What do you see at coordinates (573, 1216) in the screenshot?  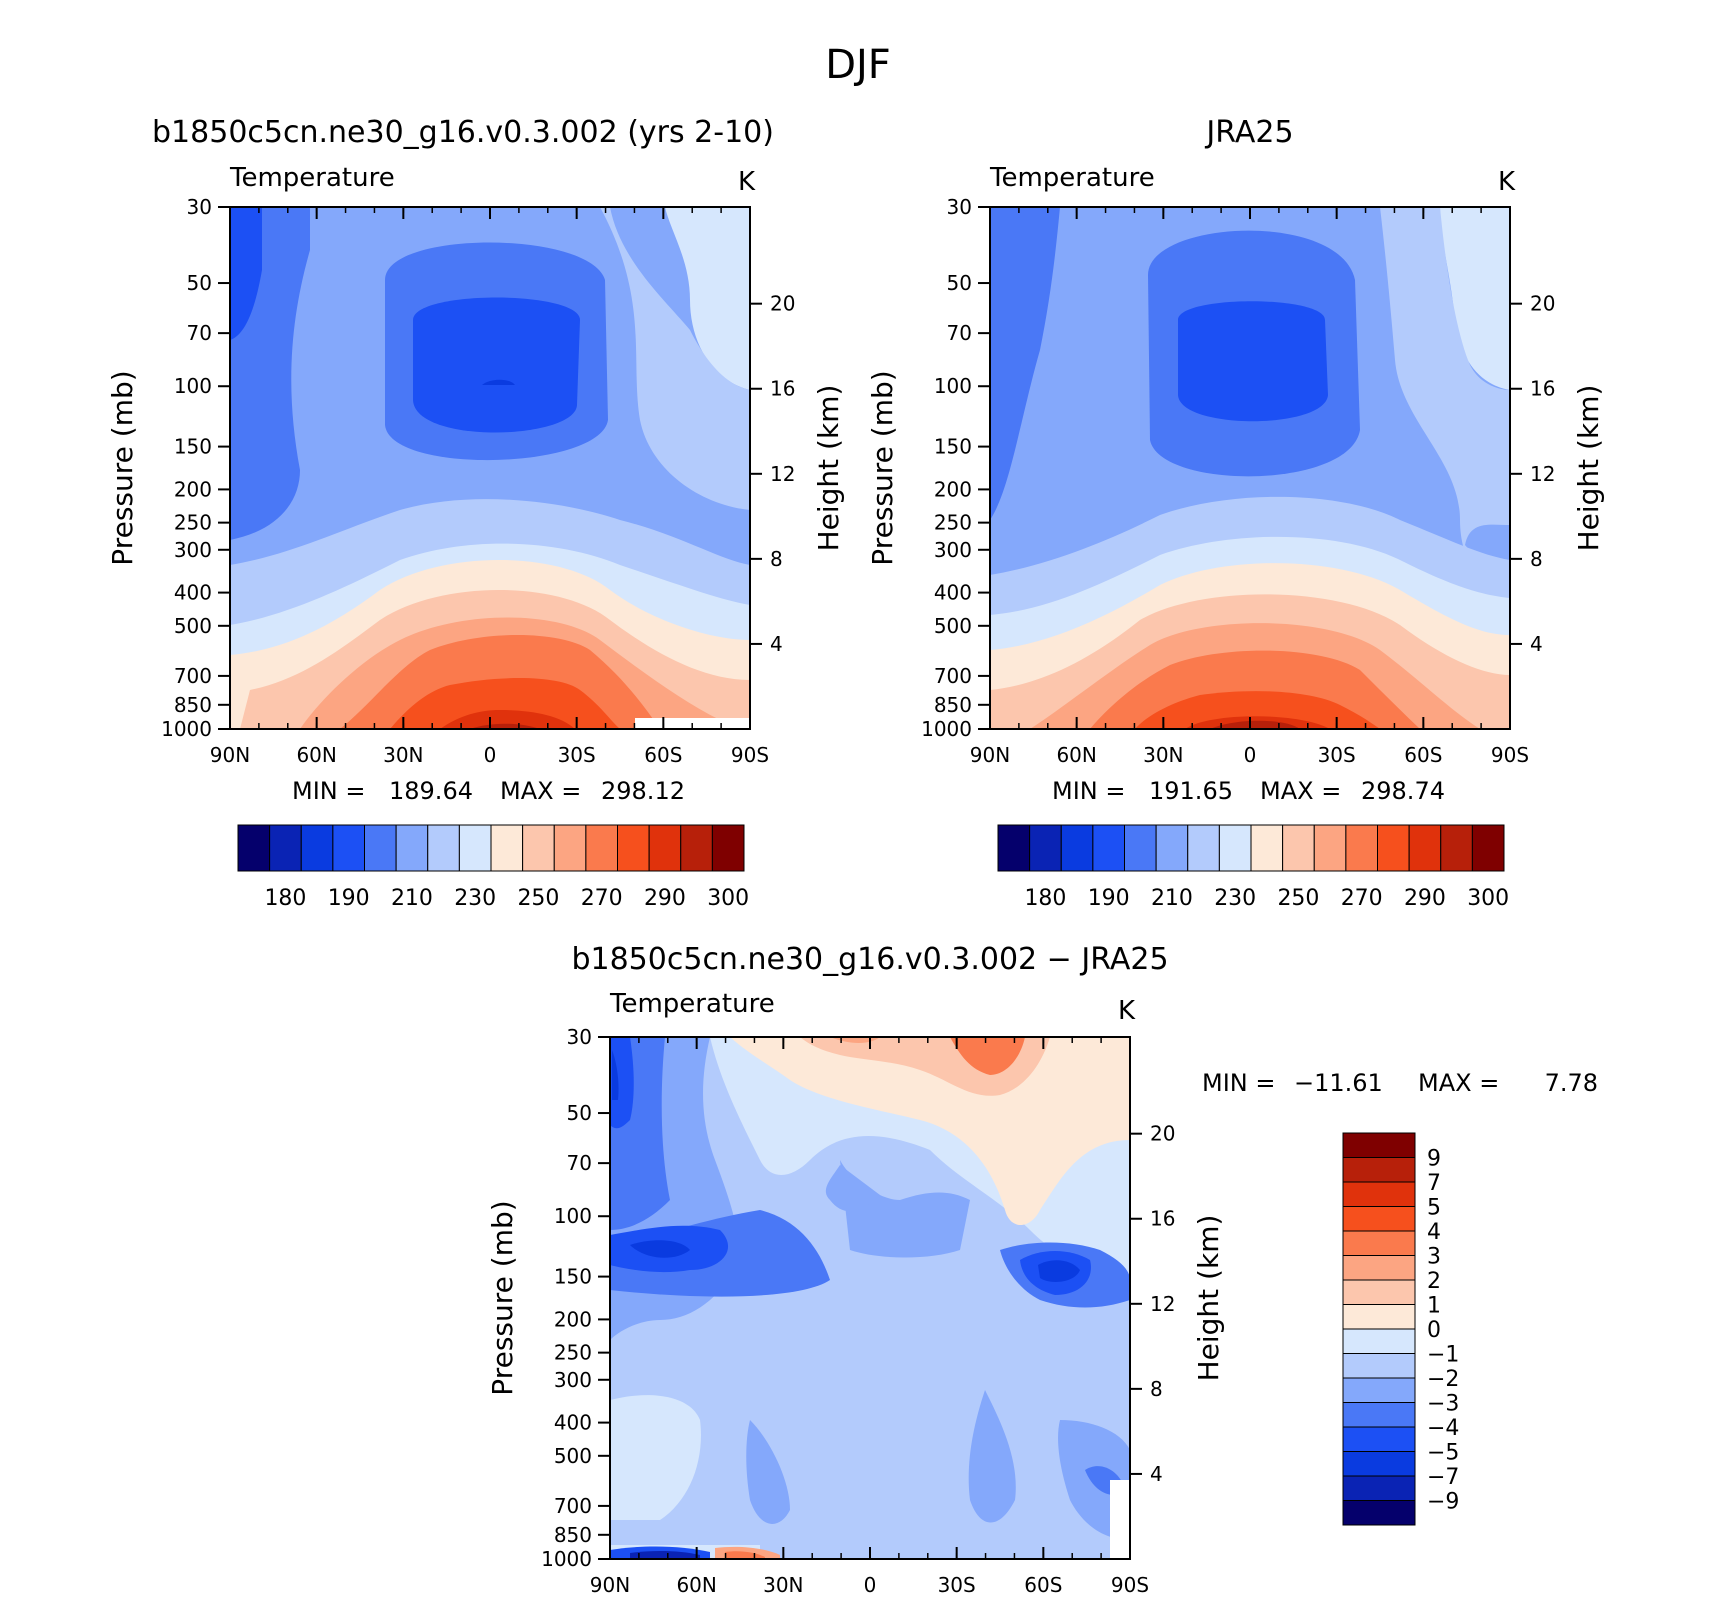 I see `y-tick-label: 100` at bounding box center [573, 1216].